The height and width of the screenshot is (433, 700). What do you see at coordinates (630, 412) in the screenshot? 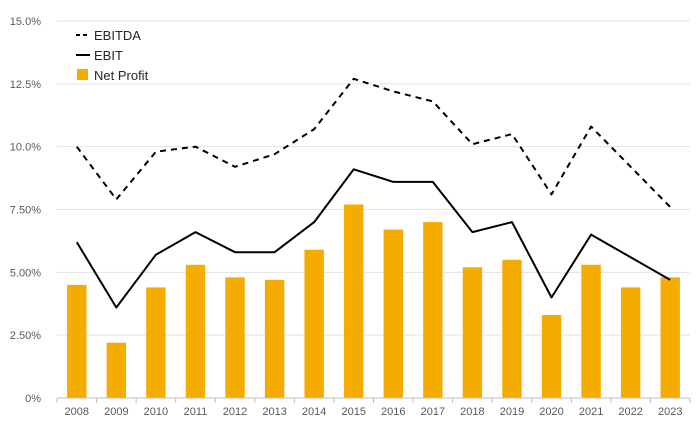
I see `x-tick-label: 2022` at bounding box center [630, 412].